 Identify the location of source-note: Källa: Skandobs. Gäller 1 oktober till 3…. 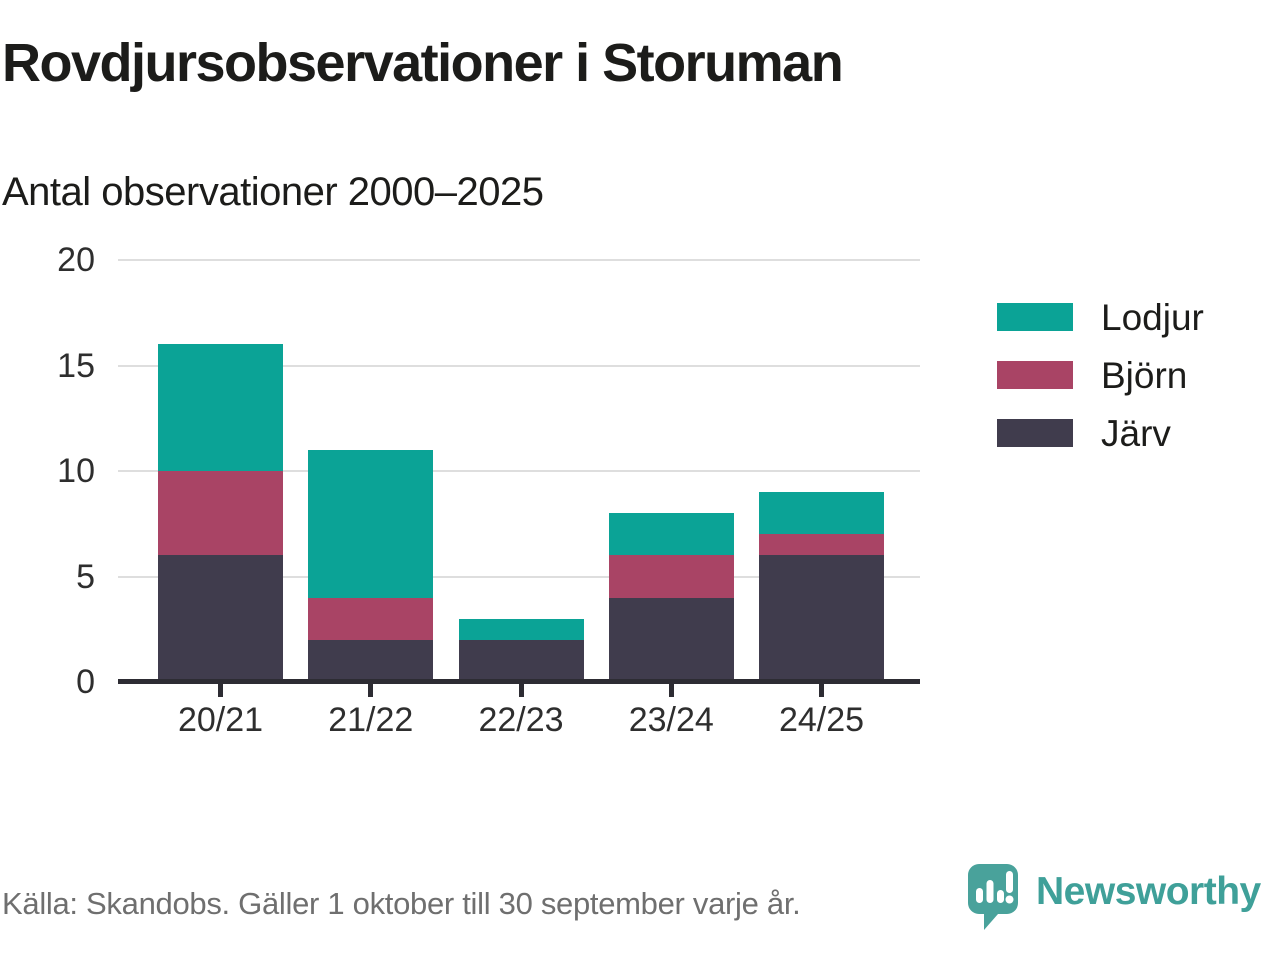
(401, 903).